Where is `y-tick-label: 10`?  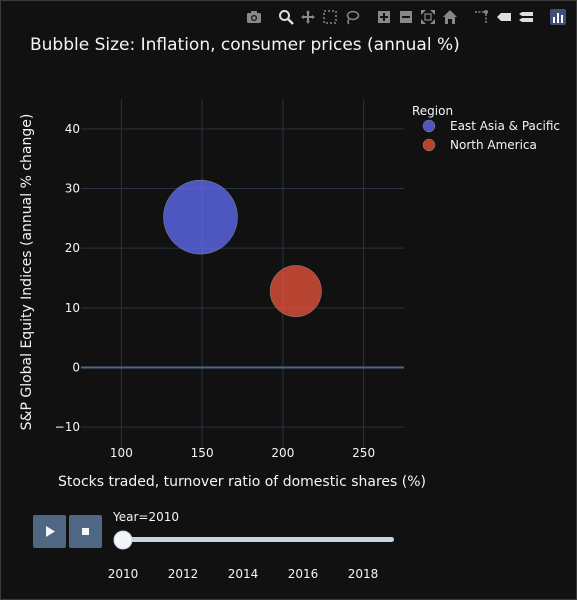 y-tick-label: 10 is located at coordinates (72, 308).